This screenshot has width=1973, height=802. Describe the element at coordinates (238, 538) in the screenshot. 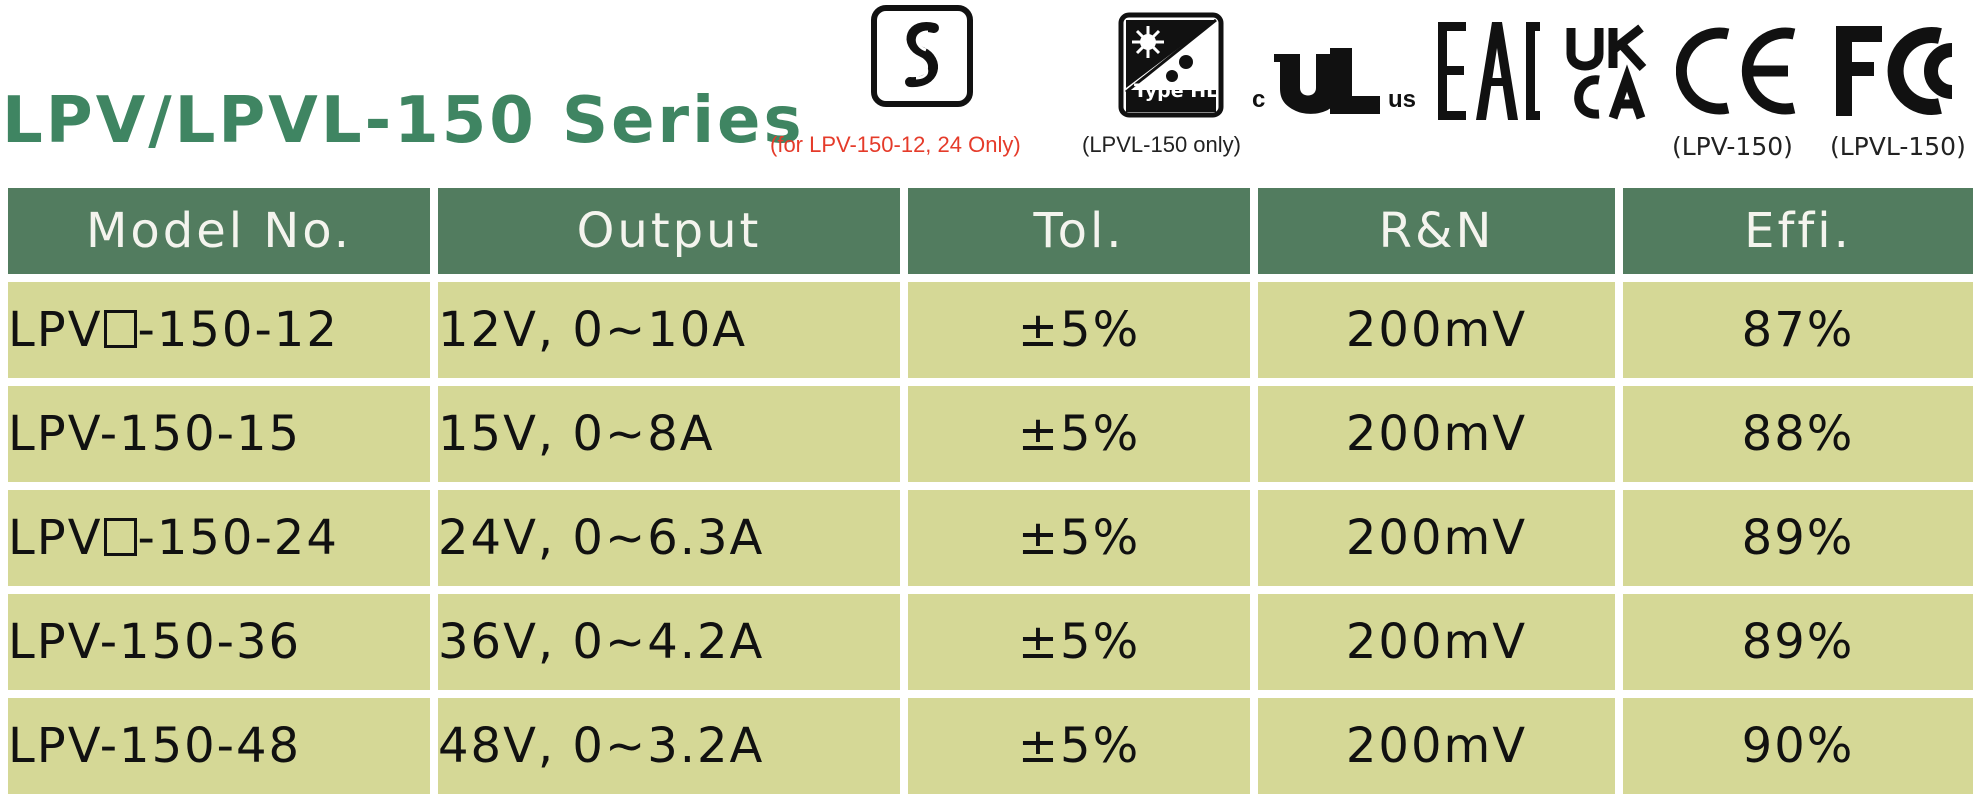

I see `model-suffix: -150-24` at that location.